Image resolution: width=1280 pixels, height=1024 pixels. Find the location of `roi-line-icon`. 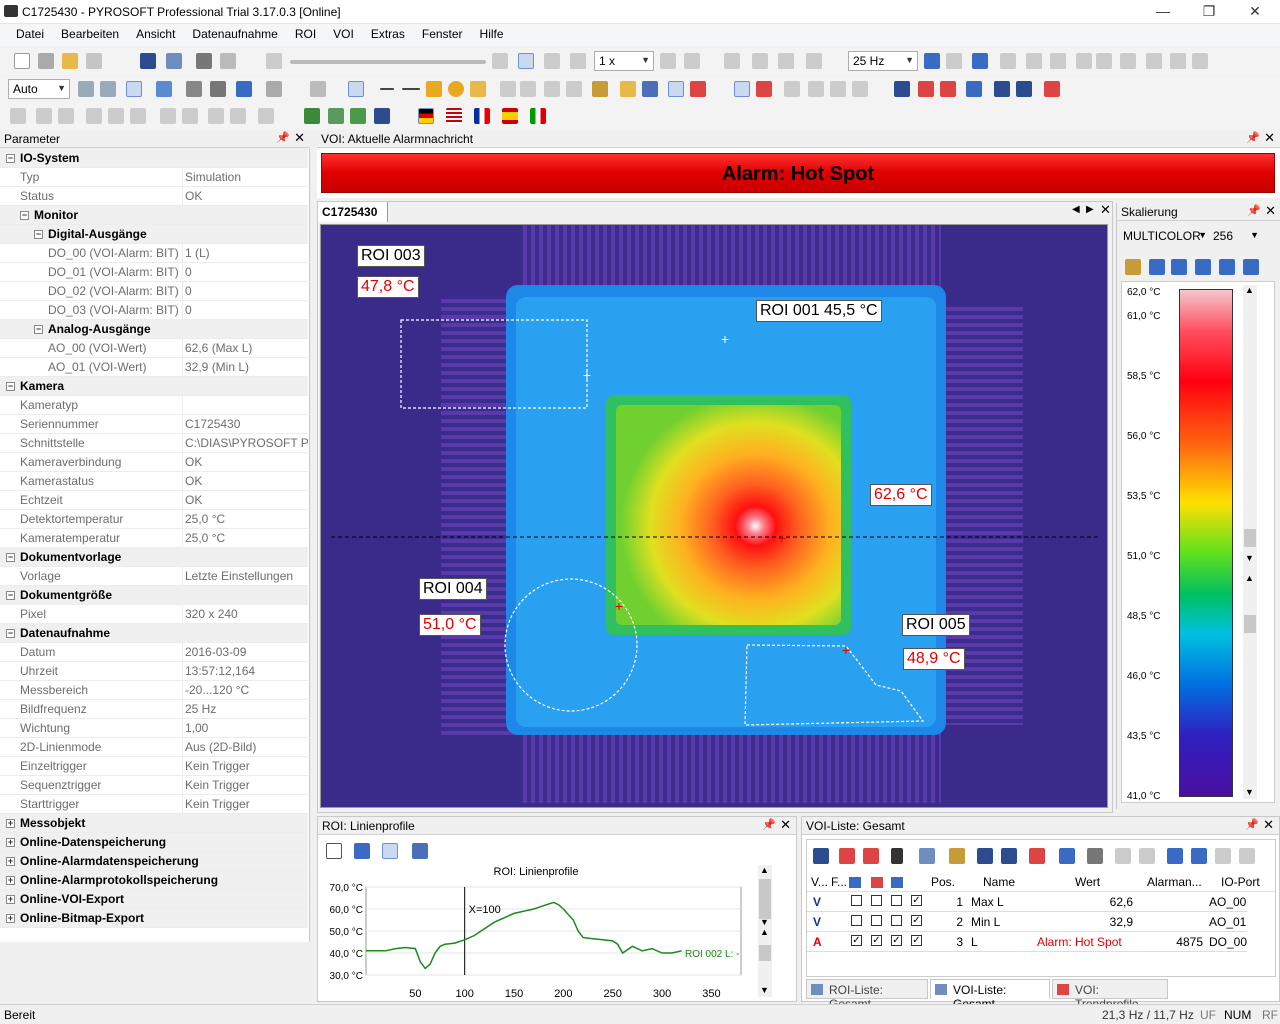

roi-line-icon is located at coordinates (411, 89).